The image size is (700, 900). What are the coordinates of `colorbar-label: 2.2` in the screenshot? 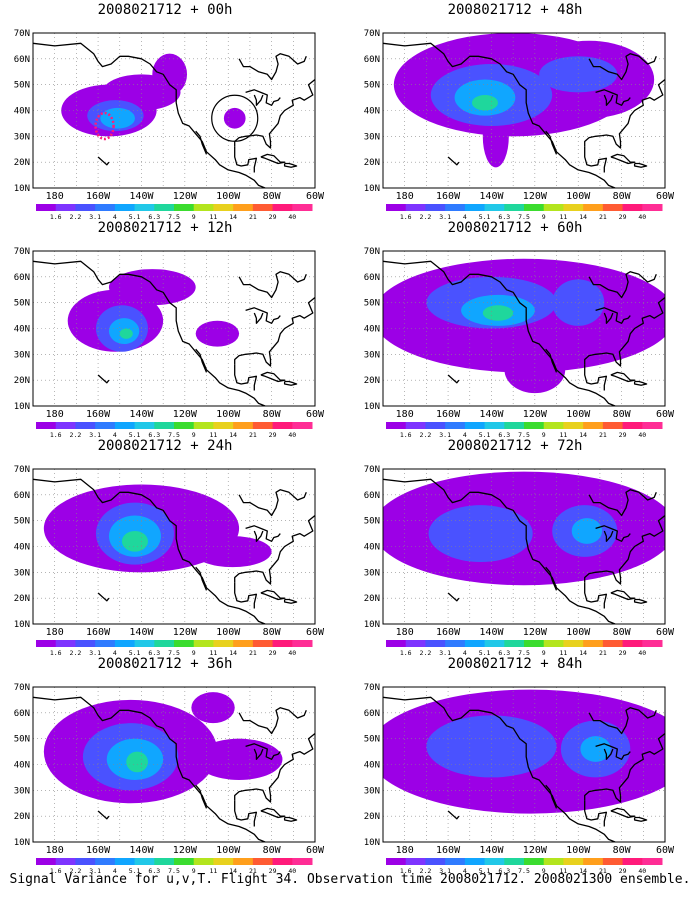 It's located at (426, 434).